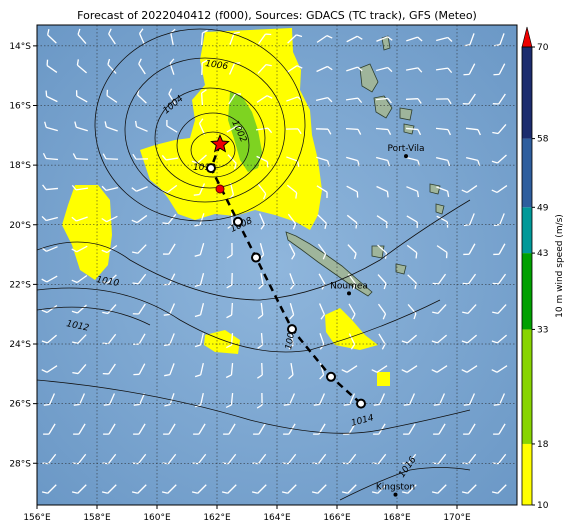 The width and height of the screenshot is (575, 529). Describe the element at coordinates (386, 43) in the screenshot. I see `banks-island` at that location.